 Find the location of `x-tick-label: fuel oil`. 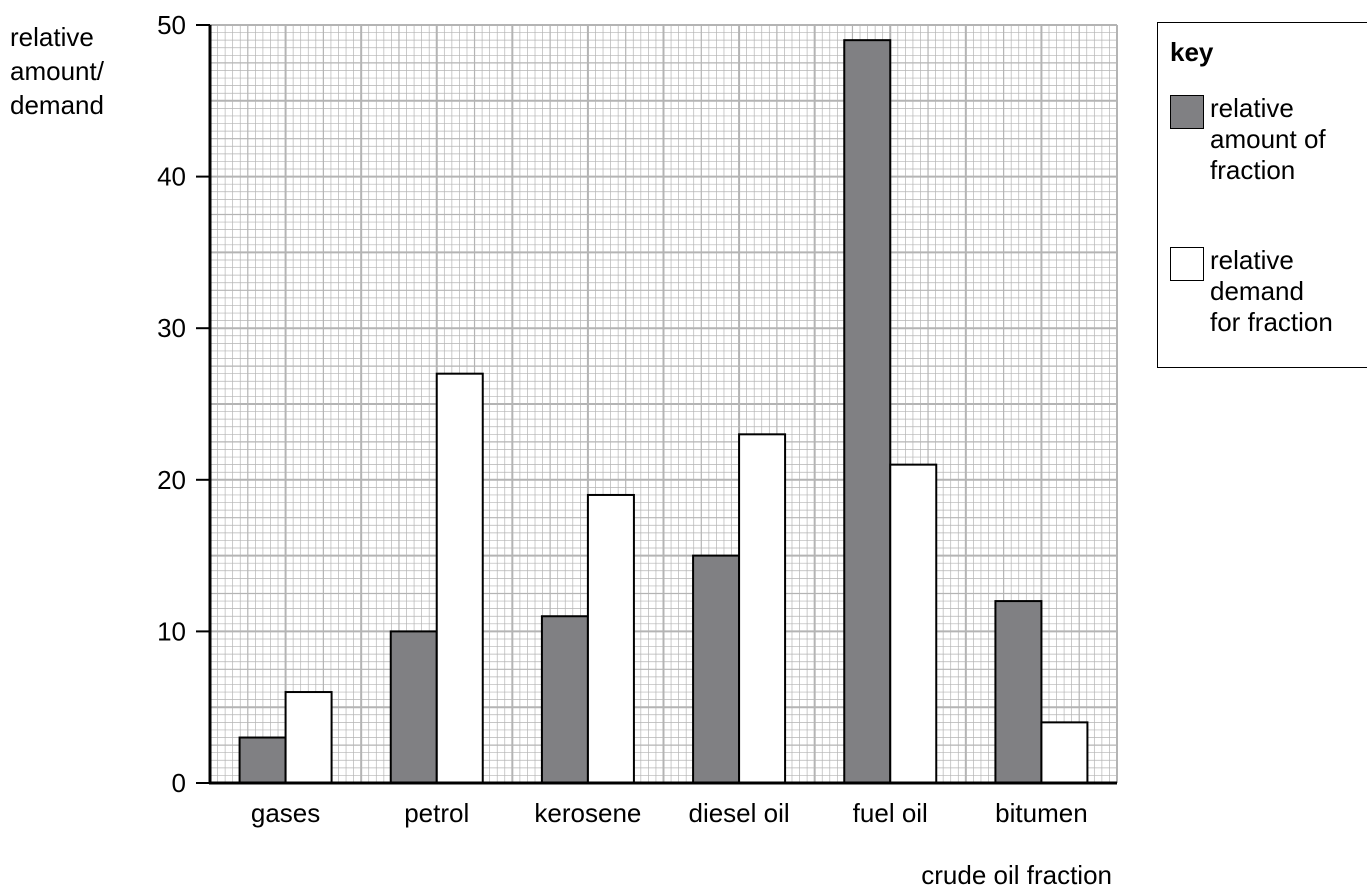

x-tick-label: fuel oil is located at coordinates (890, 813).